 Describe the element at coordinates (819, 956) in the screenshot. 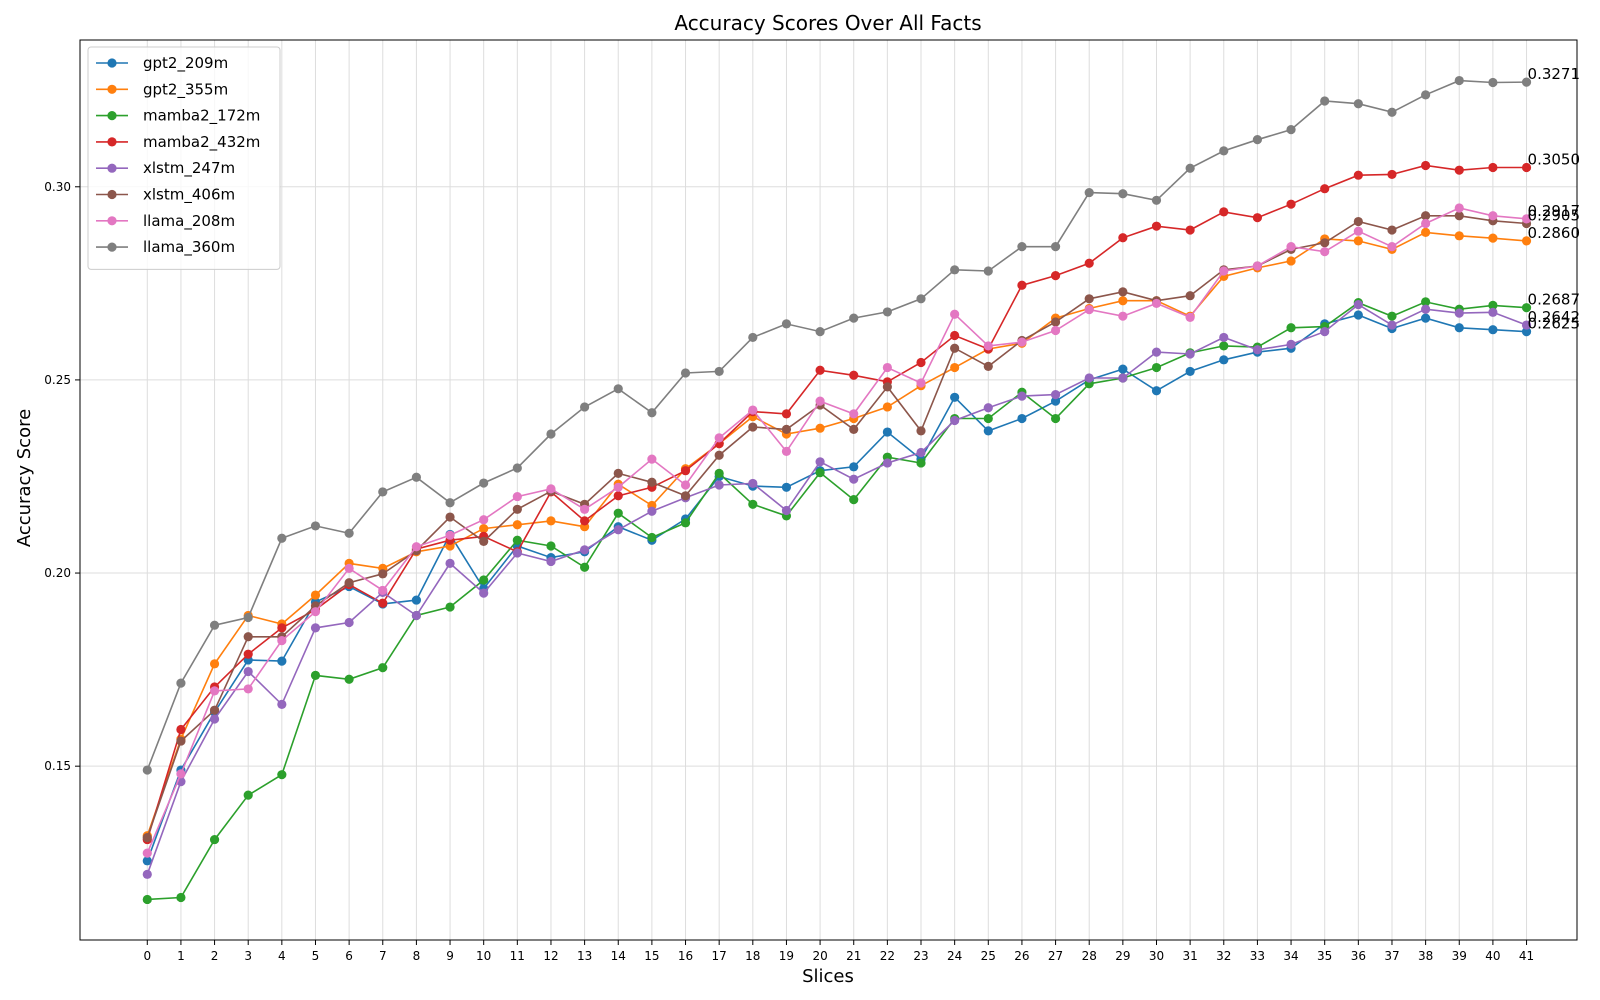

I see `x-tick-label: 20` at that location.